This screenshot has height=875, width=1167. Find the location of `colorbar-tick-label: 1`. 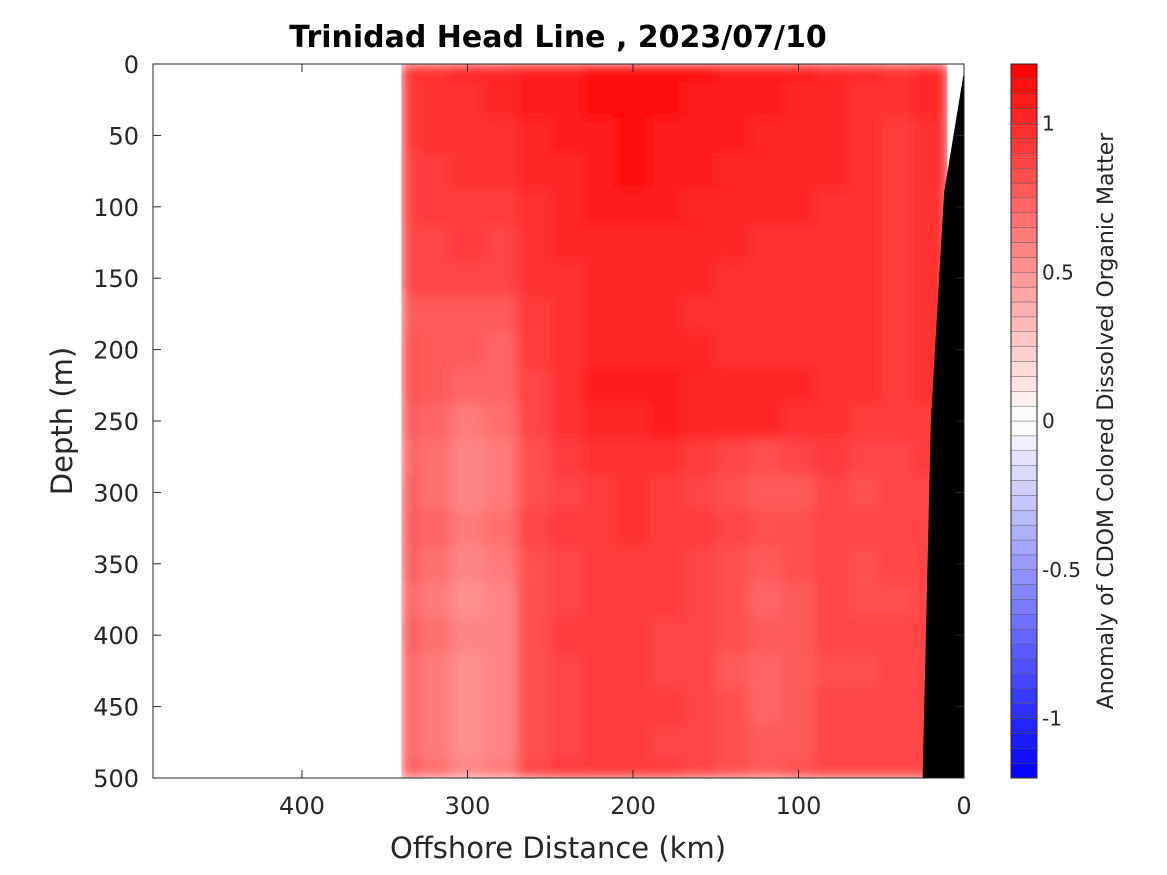

colorbar-tick-label: 1 is located at coordinates (1048, 124).